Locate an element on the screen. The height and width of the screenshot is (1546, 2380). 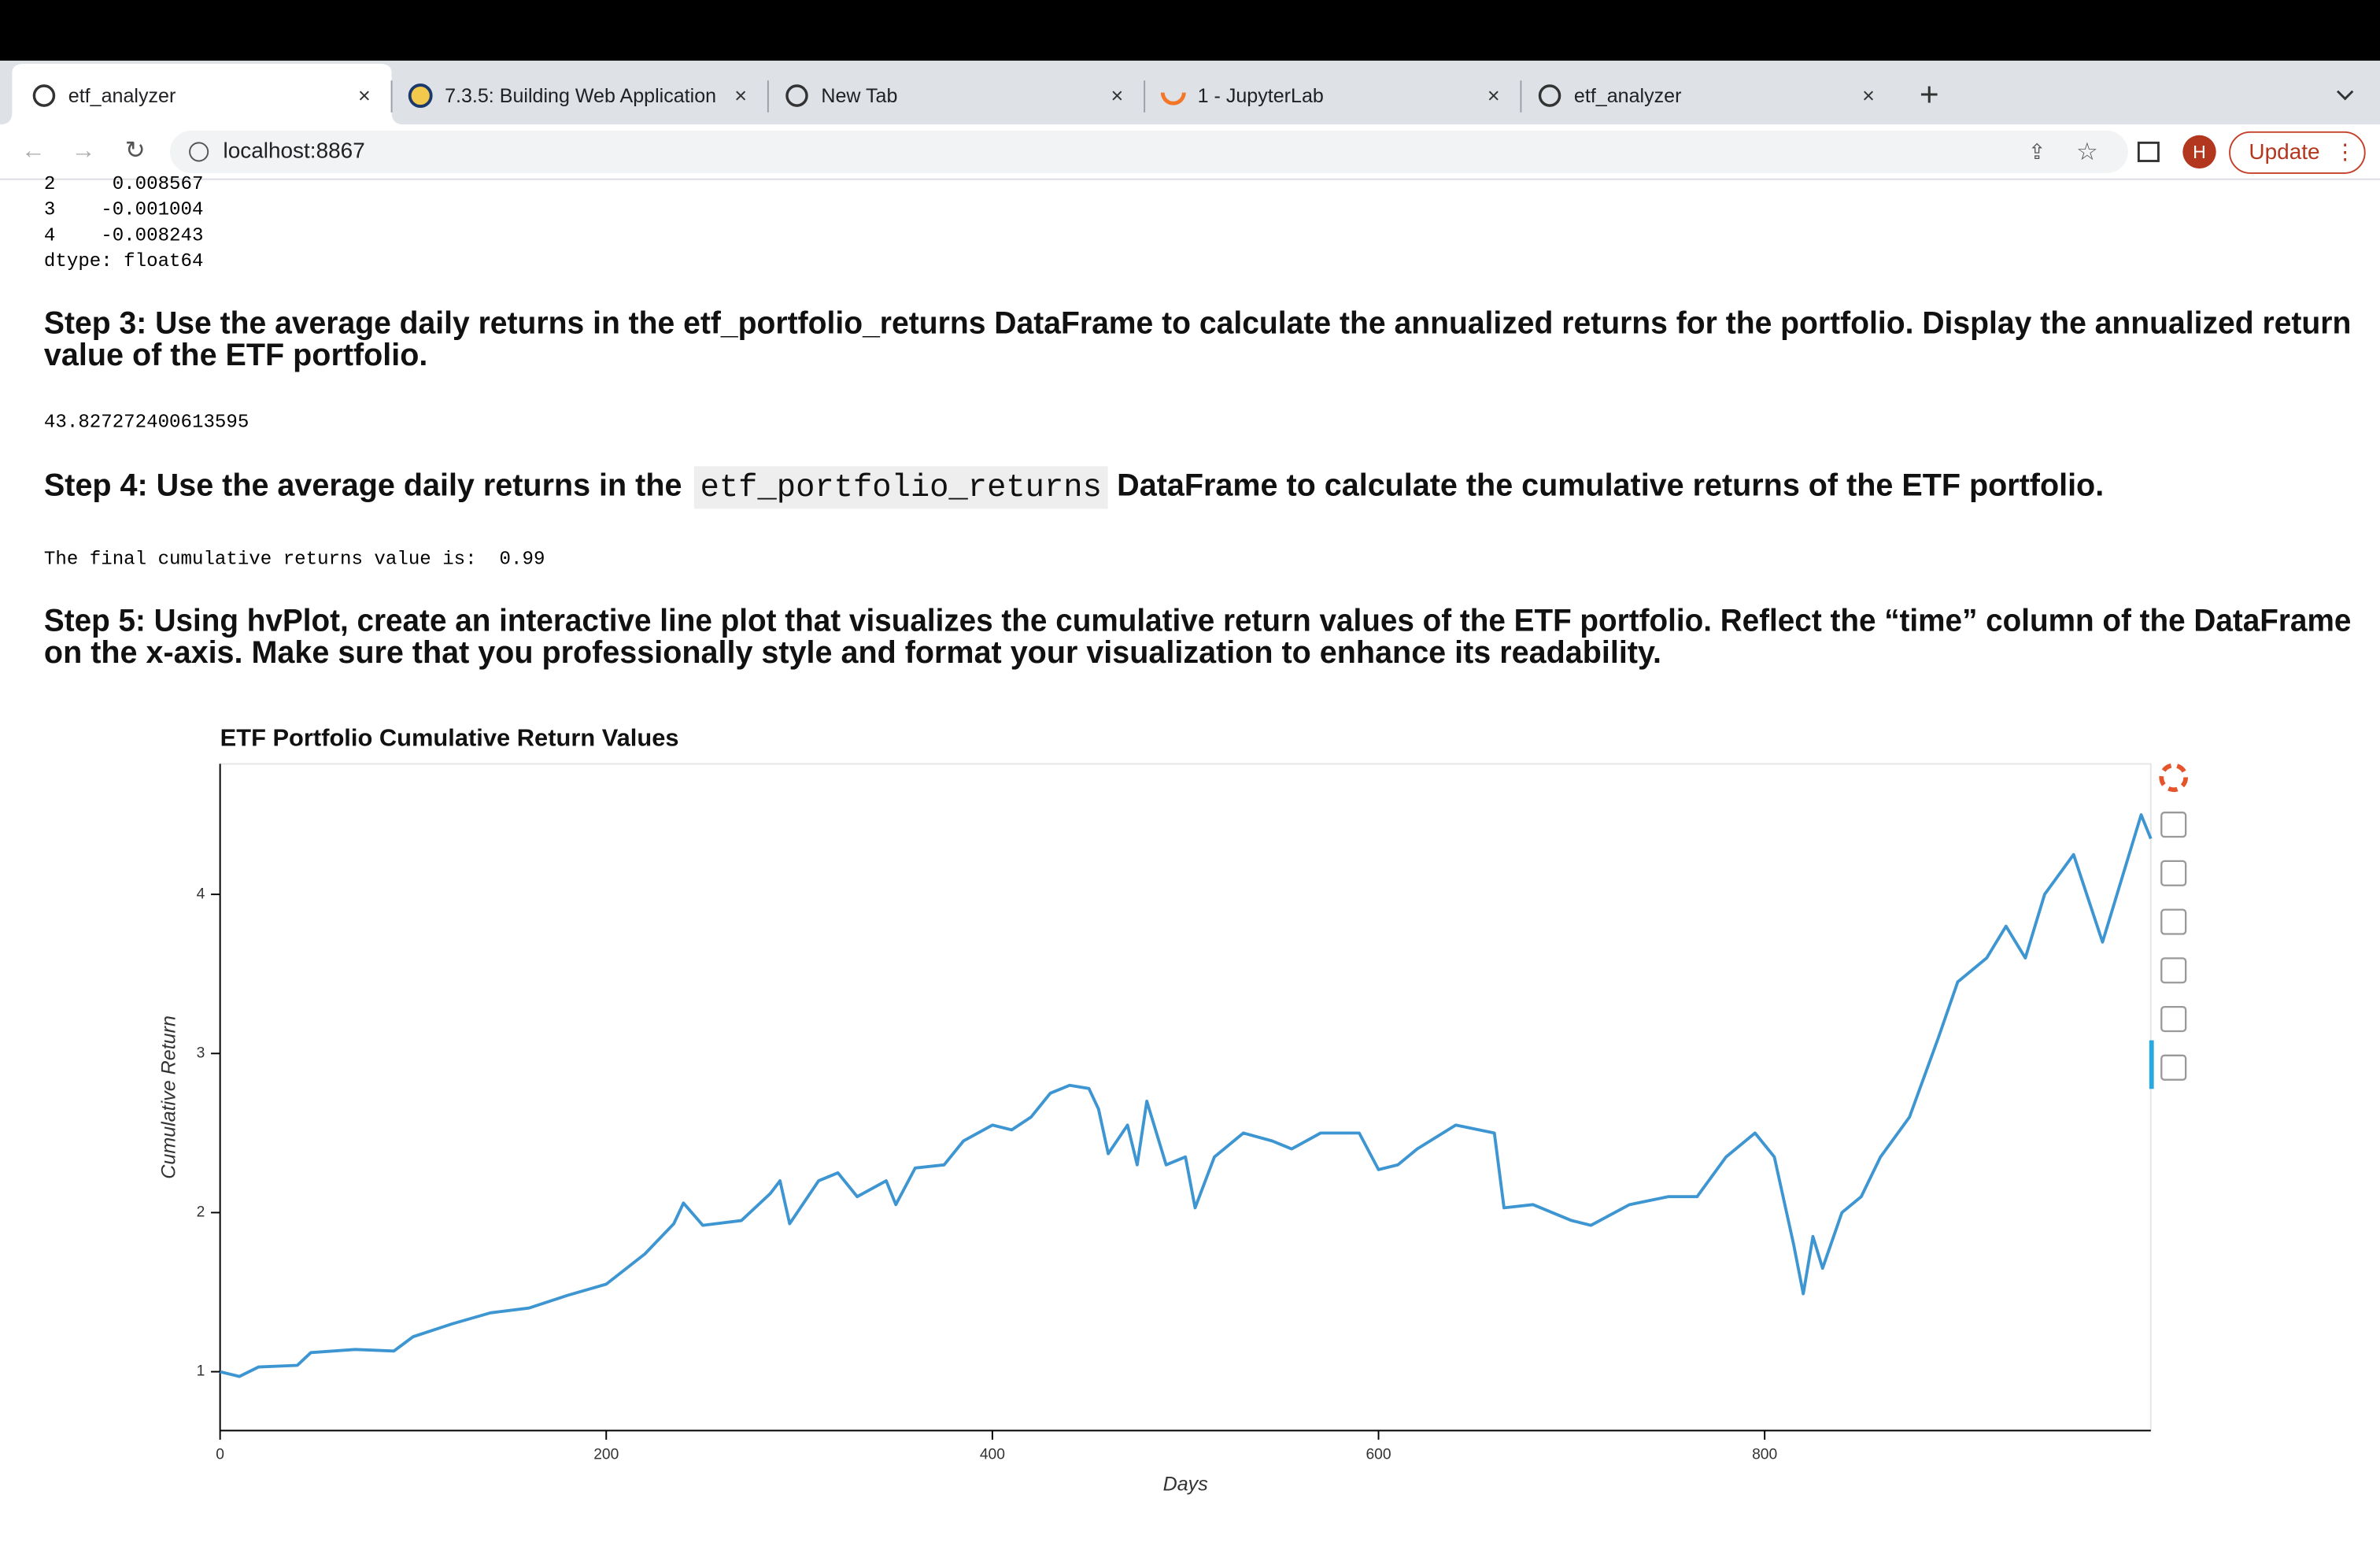
back-button: ← is located at coordinates (33, 150).